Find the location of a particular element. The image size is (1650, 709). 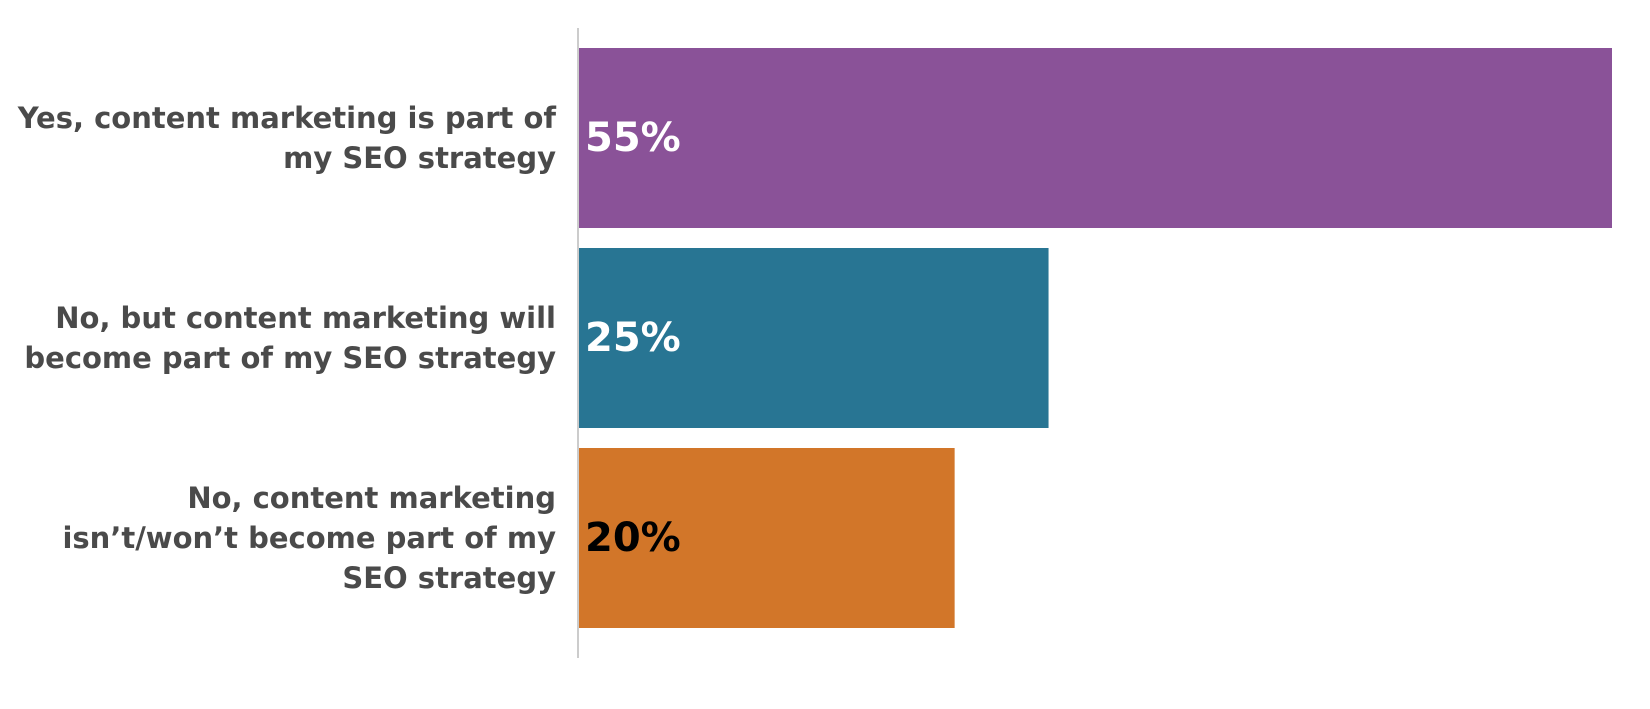

category-label-line: Yes, content marketing is part of is located at coordinates (287, 118).